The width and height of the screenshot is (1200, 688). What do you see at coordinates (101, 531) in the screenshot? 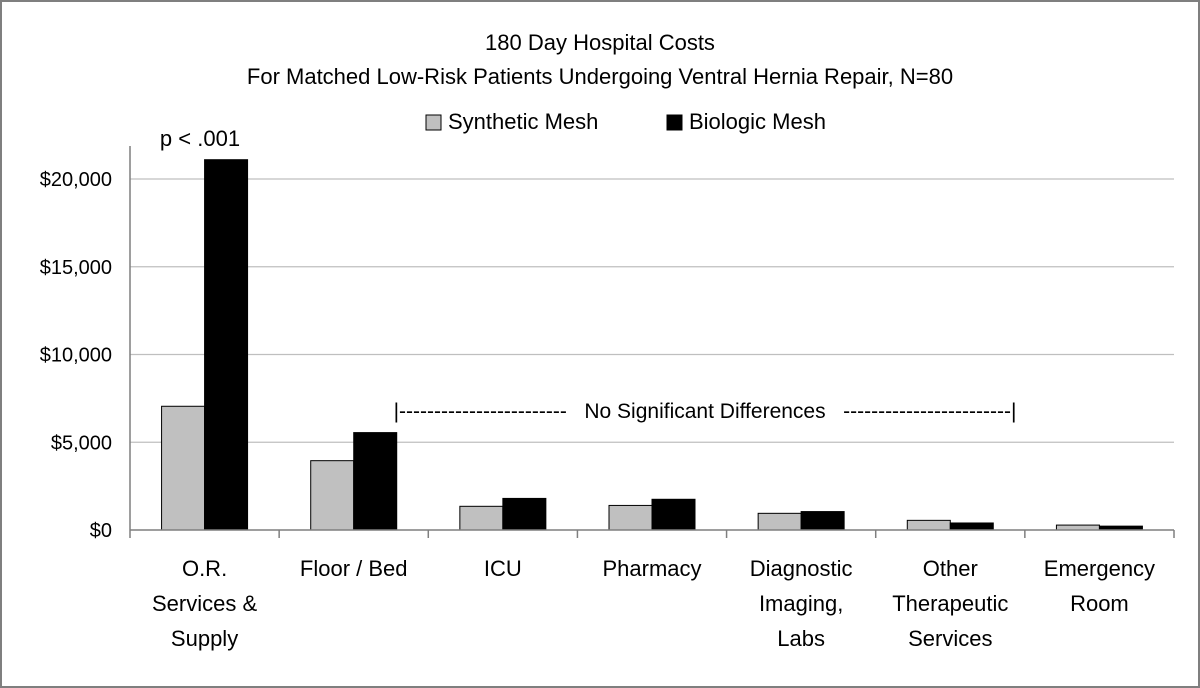
I see `y-tick-label: $0` at bounding box center [101, 531].